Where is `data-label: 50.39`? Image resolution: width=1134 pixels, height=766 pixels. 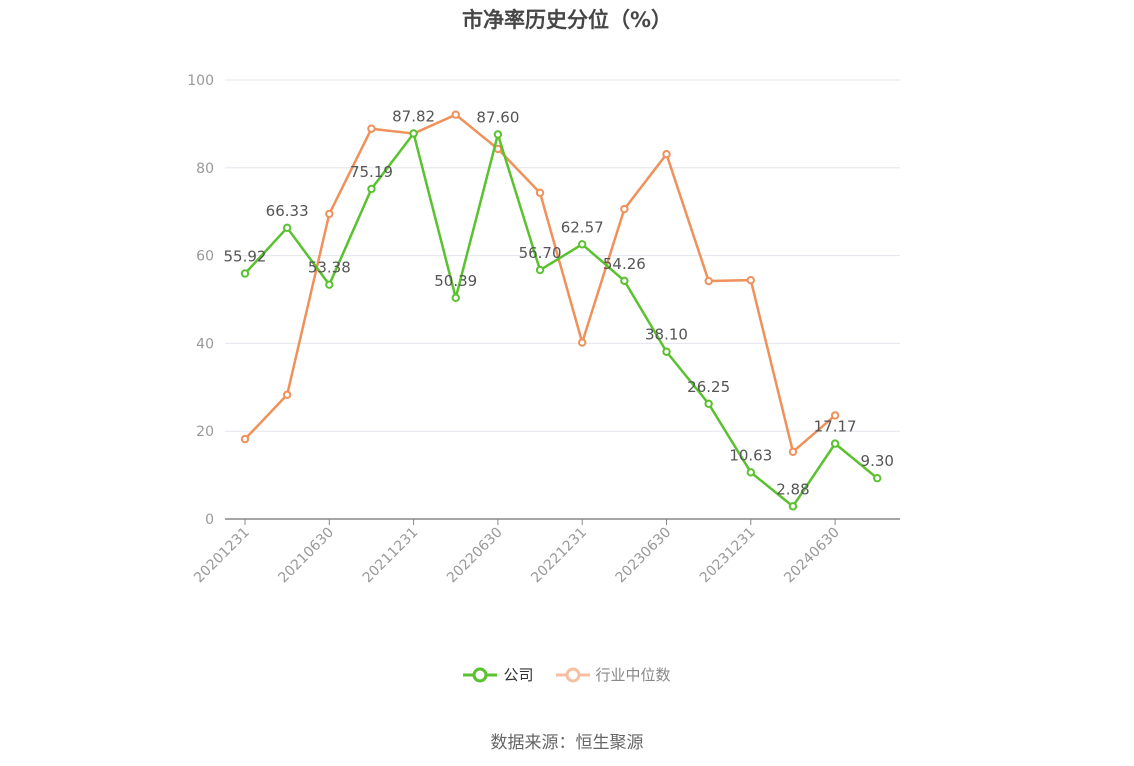
data-label: 50.39 is located at coordinates (455, 281).